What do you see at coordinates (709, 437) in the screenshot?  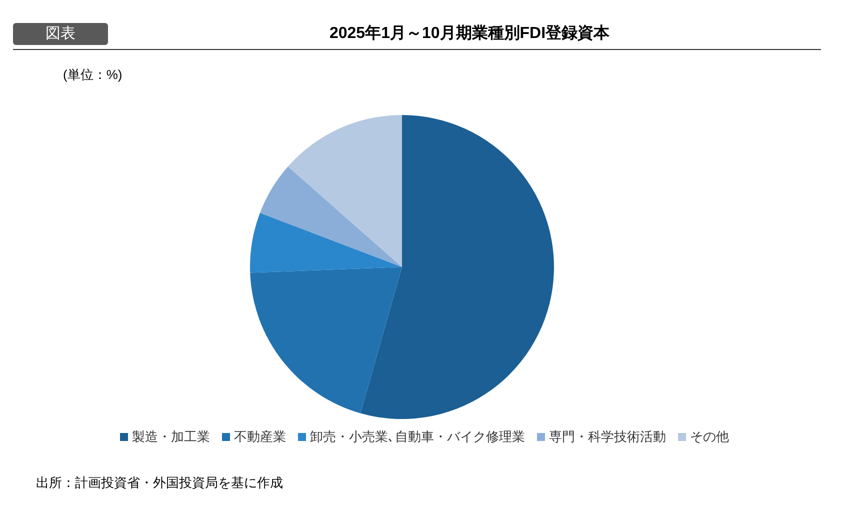 I see `legend-label: その他` at bounding box center [709, 437].